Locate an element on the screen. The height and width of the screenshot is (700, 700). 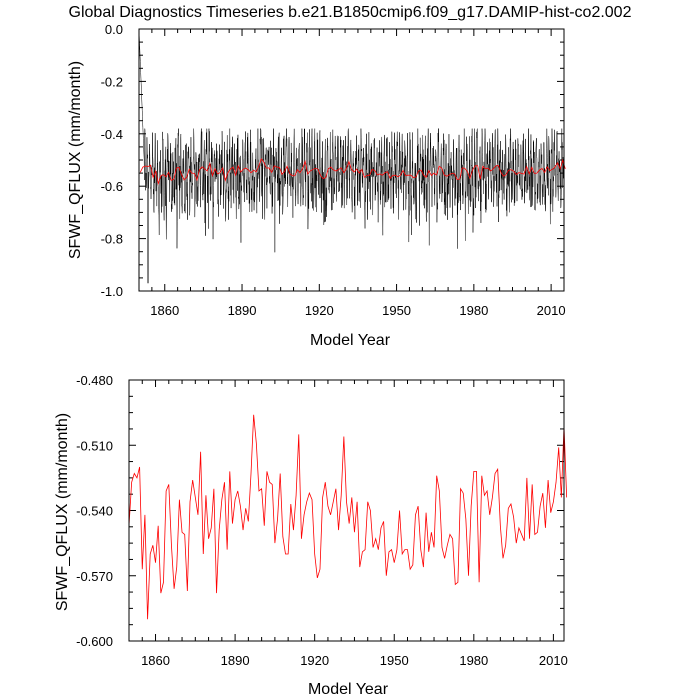
y-tick-label: -0.570 is located at coordinates (94, 576).